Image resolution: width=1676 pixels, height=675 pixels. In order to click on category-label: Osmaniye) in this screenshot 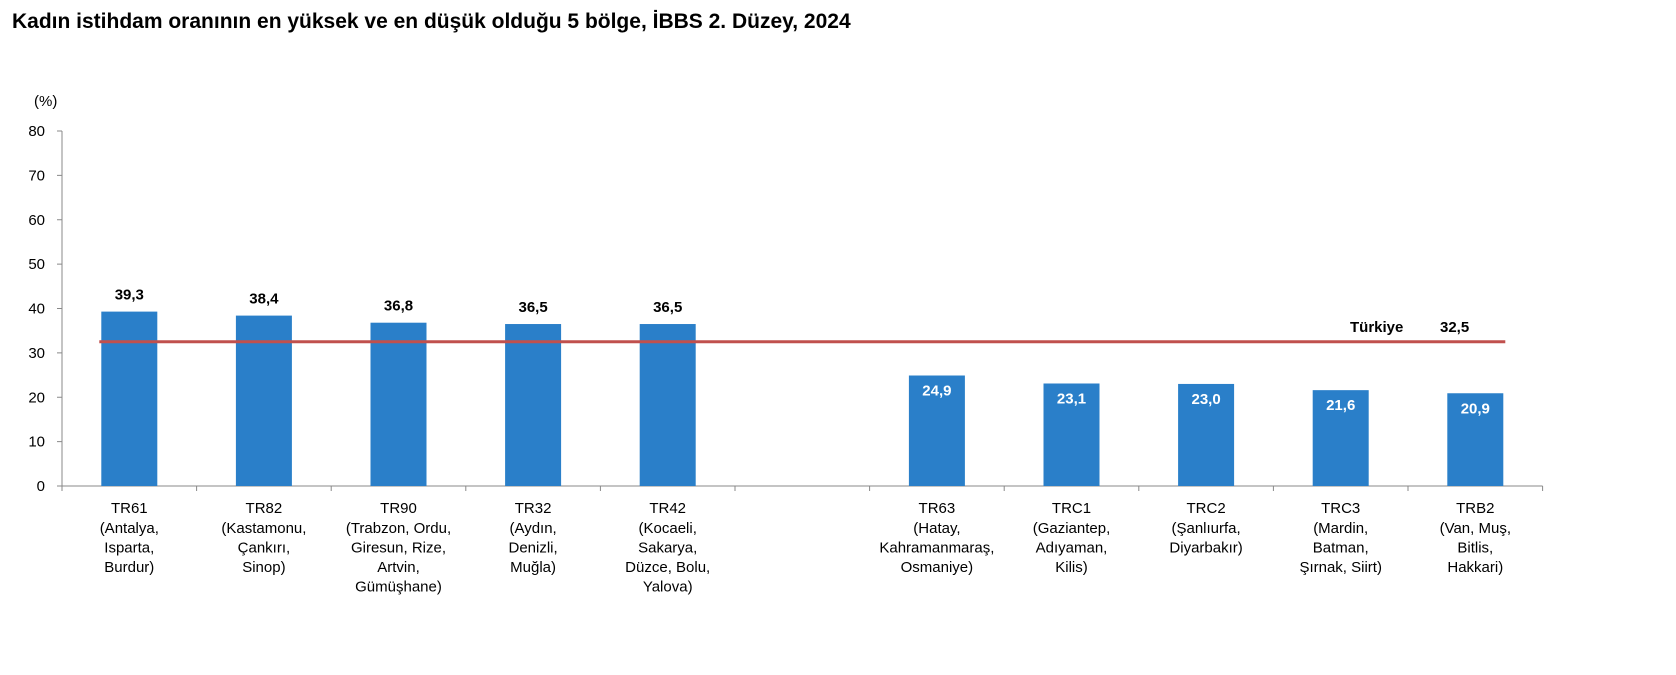, I will do `click(937, 567)`.